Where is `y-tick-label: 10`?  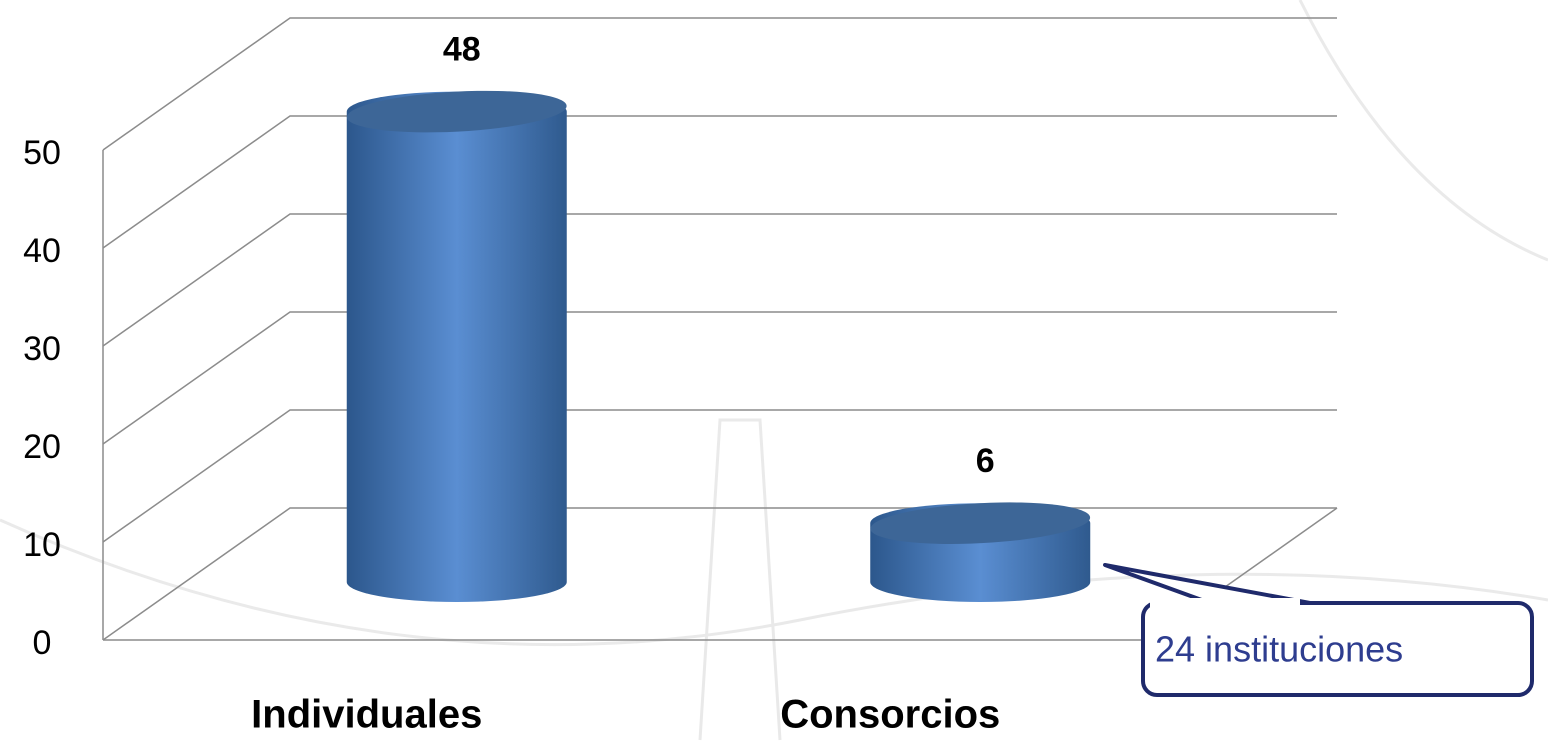
y-tick-label: 10 is located at coordinates (42, 545).